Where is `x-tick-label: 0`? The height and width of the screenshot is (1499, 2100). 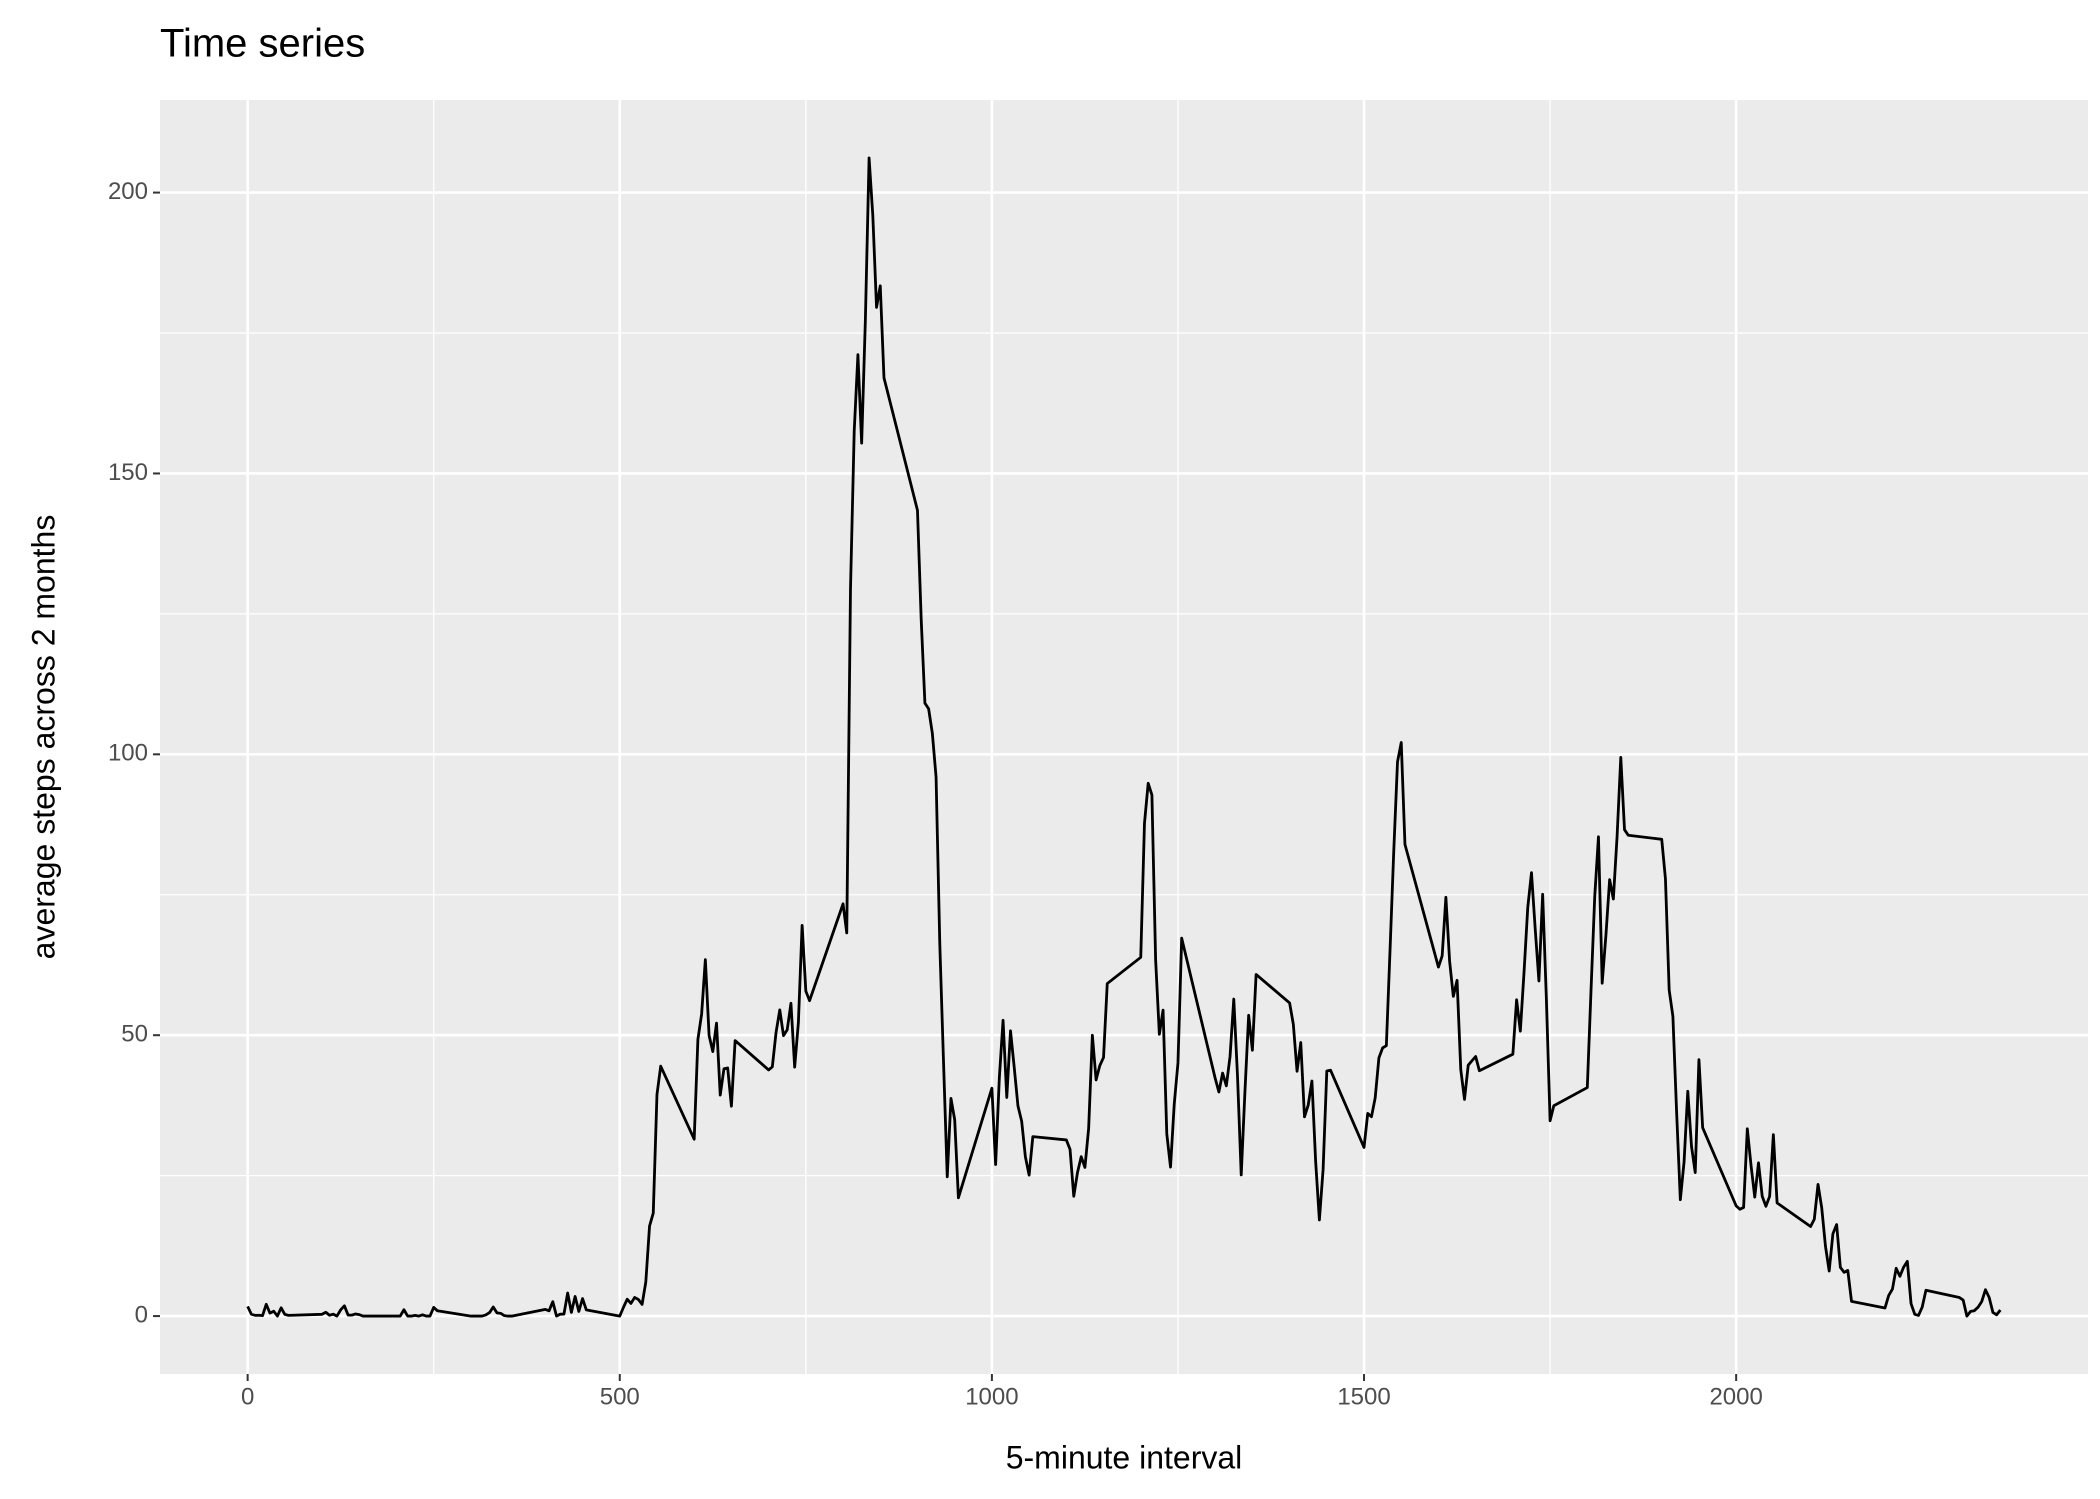
x-tick-label: 0 is located at coordinates (247, 1396).